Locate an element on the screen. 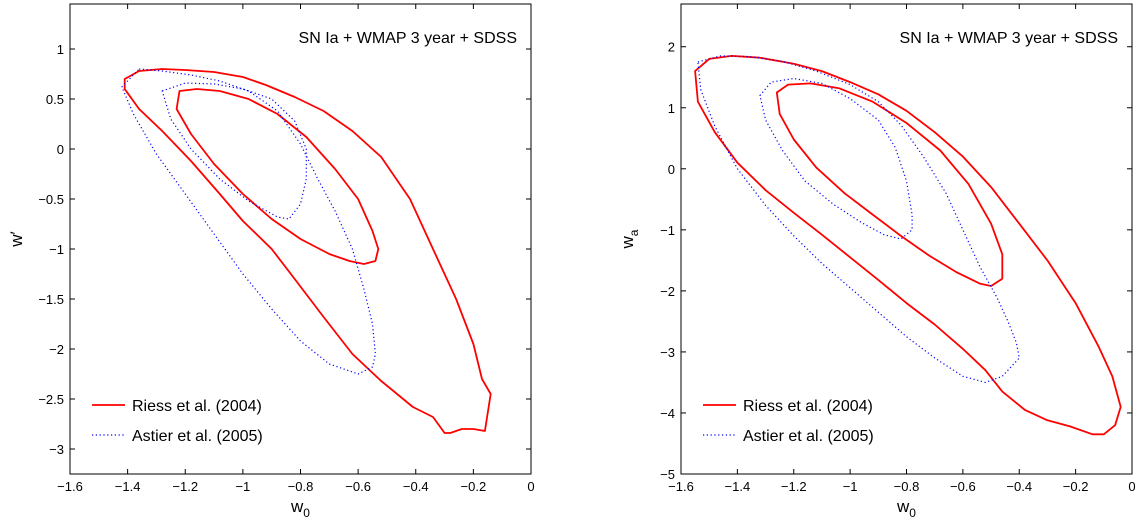 The height and width of the screenshot is (523, 1143). y-axis-label-main: w is located at coordinates (627, 242).